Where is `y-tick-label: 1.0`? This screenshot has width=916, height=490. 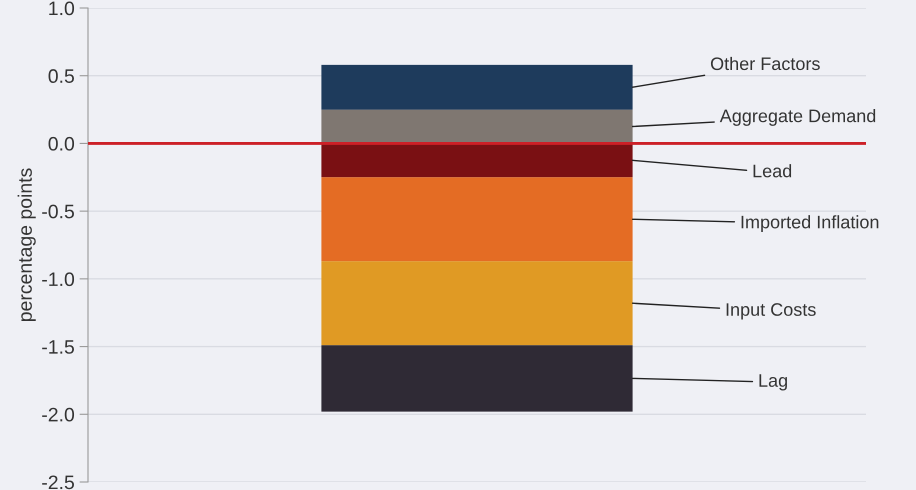
y-tick-label: 1.0 is located at coordinates (61, 8).